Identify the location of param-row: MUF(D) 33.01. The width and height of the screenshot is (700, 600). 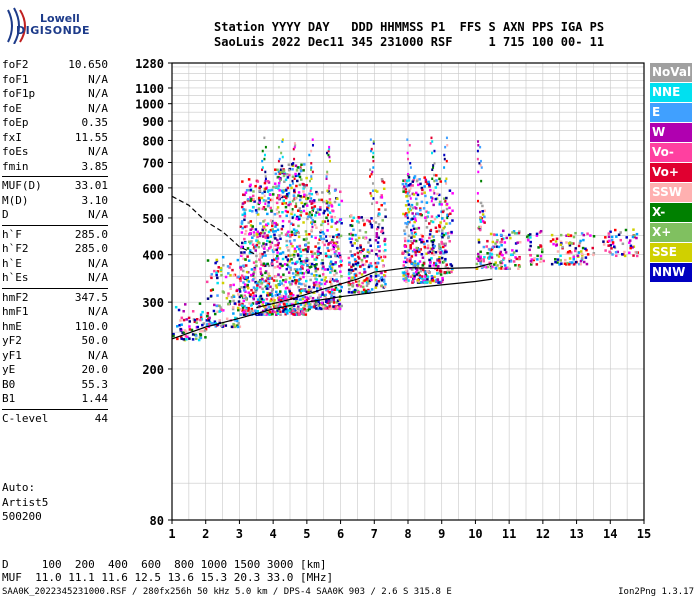
(55, 186).